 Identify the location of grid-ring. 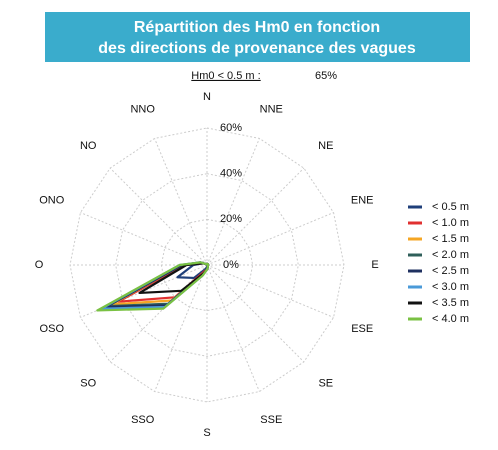
(207, 265).